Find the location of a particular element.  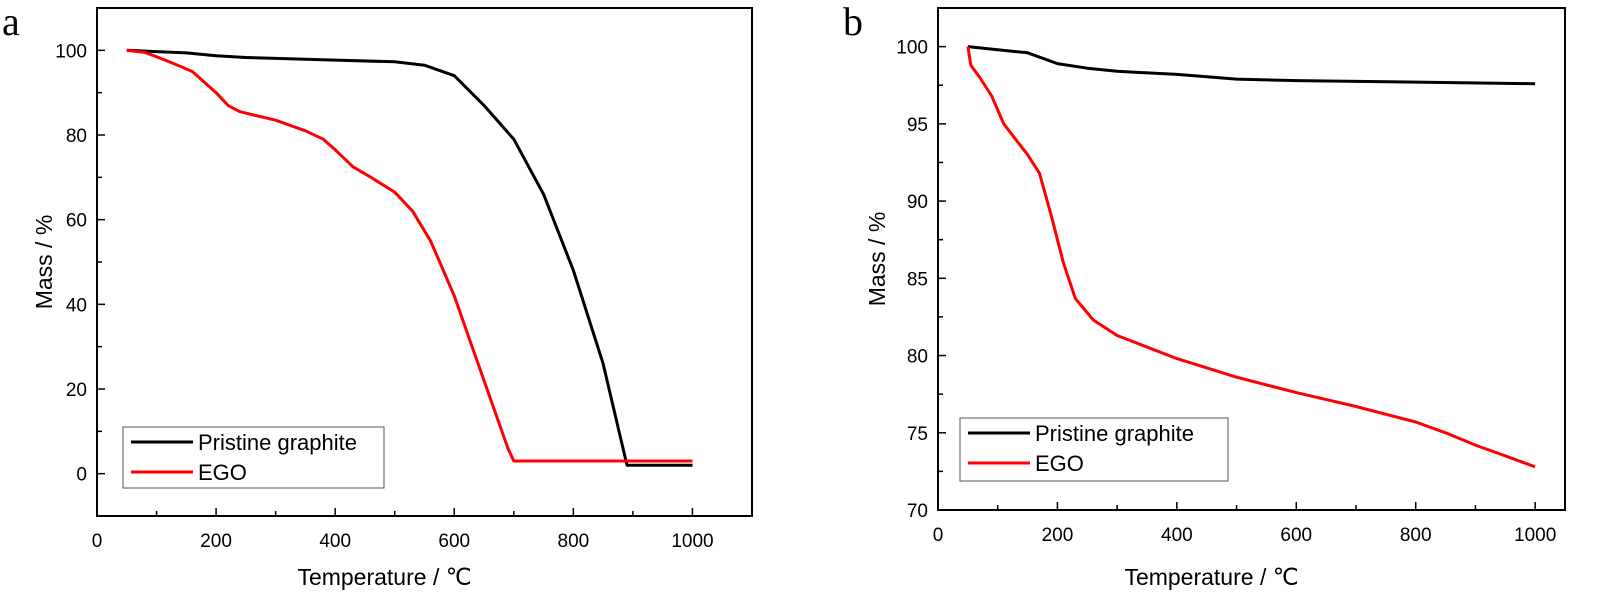

y-tick-label: 95 is located at coordinates (917, 125).